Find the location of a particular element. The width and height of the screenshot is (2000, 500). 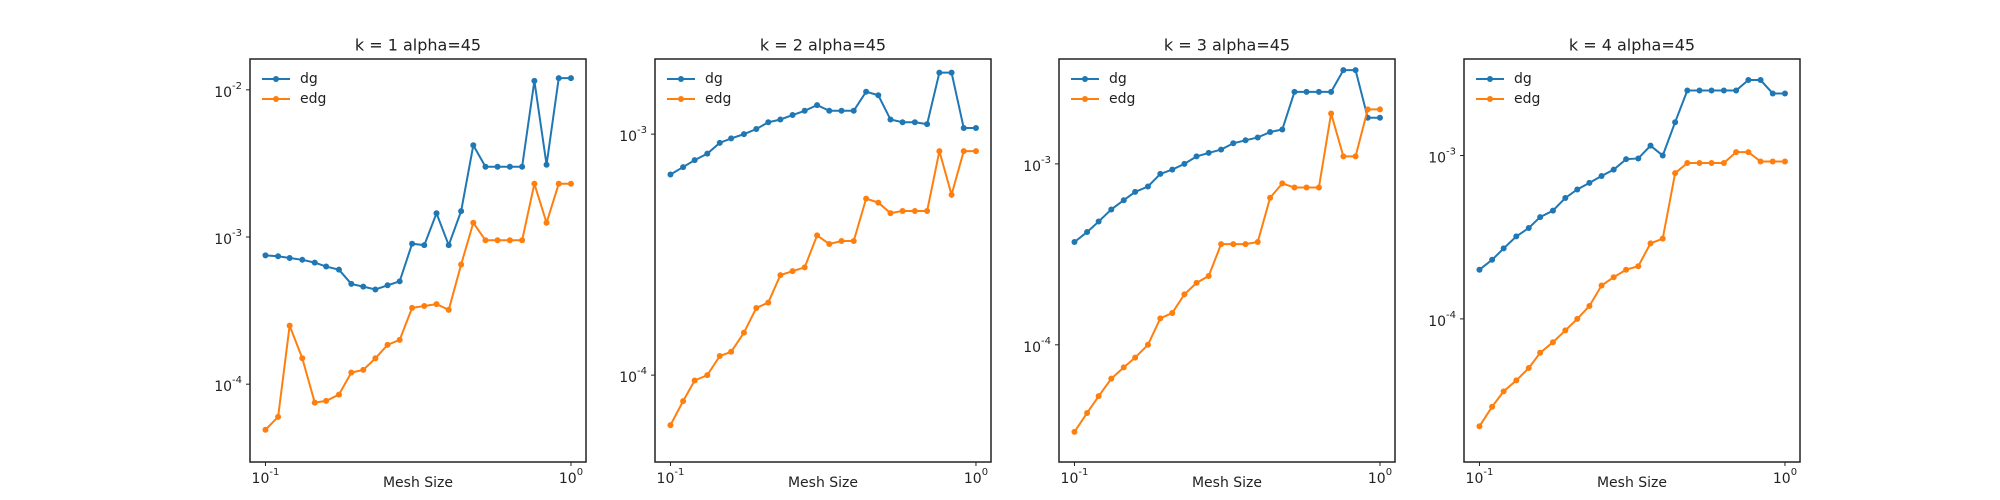

plot-frame is located at coordinates (1632, 260).